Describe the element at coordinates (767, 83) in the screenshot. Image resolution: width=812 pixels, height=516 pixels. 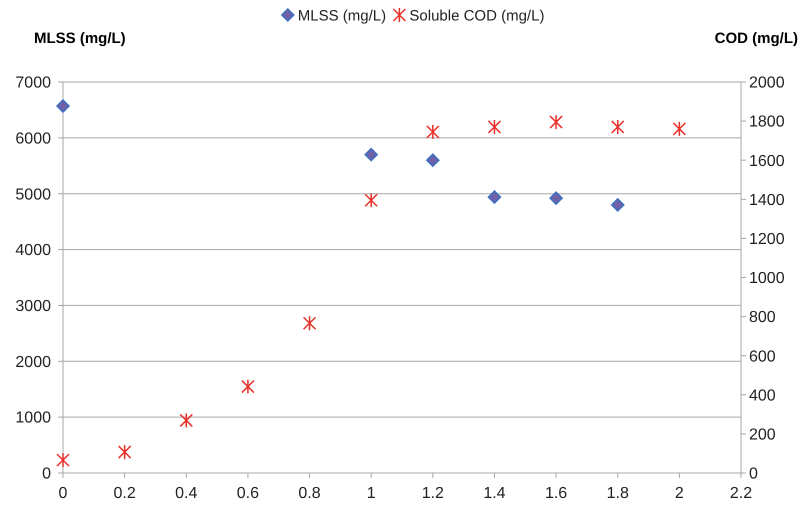
I see `y2-tick-label: 2000` at that location.